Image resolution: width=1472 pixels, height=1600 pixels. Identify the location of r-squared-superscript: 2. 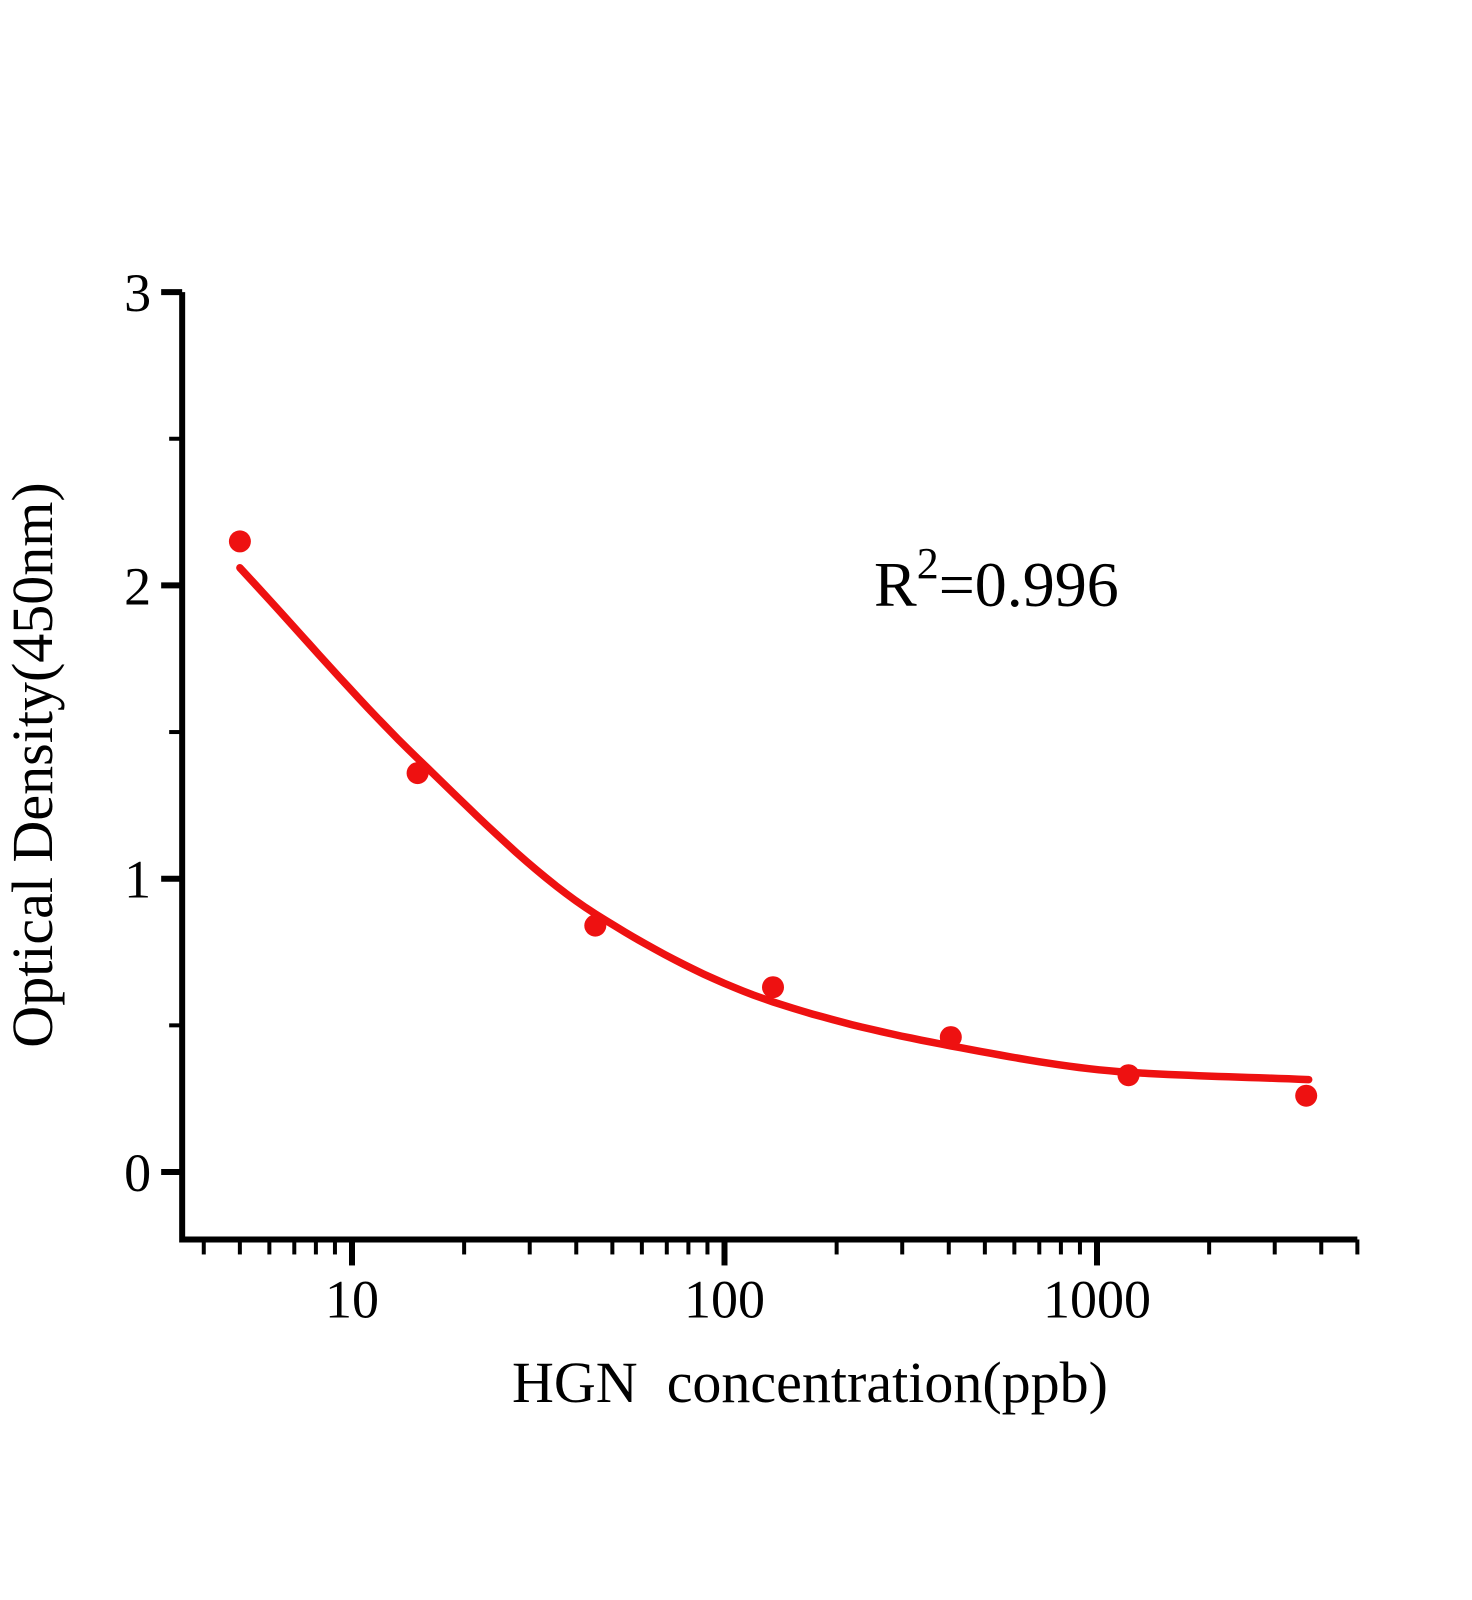
(928, 563).